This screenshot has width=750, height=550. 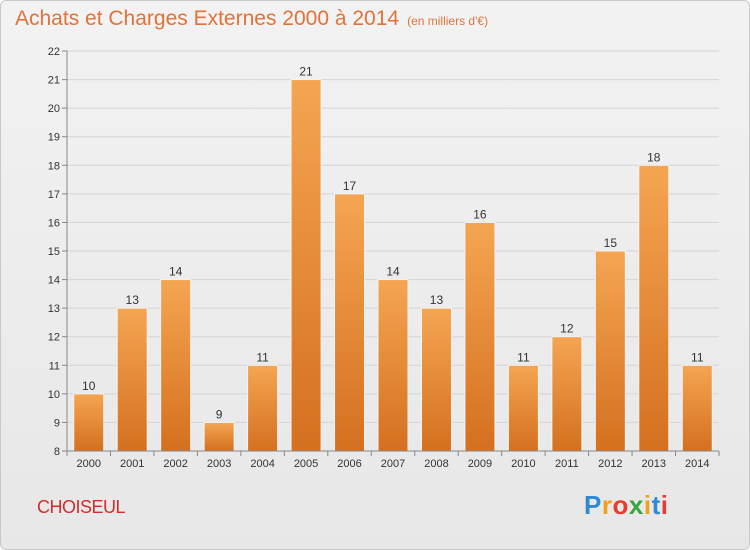 What do you see at coordinates (176, 365) in the screenshot?
I see `bar-2002` at bounding box center [176, 365].